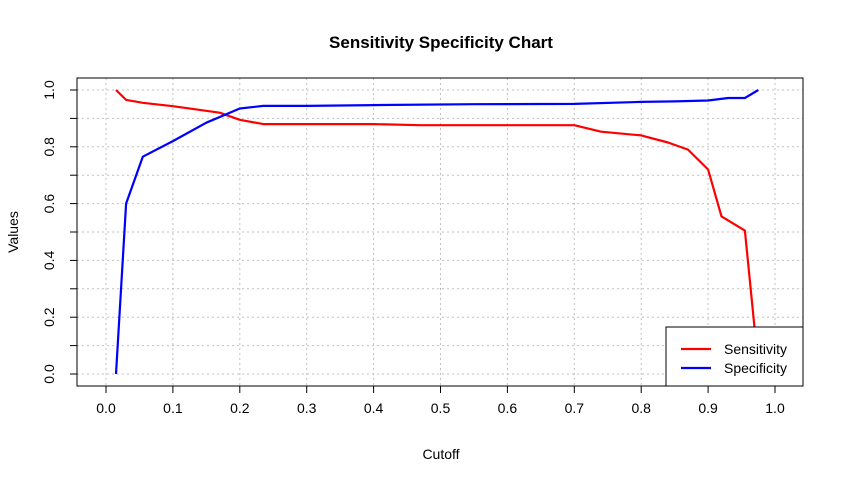  Describe the element at coordinates (508, 408) in the screenshot. I see `x-tick-label: 0.6` at that location.